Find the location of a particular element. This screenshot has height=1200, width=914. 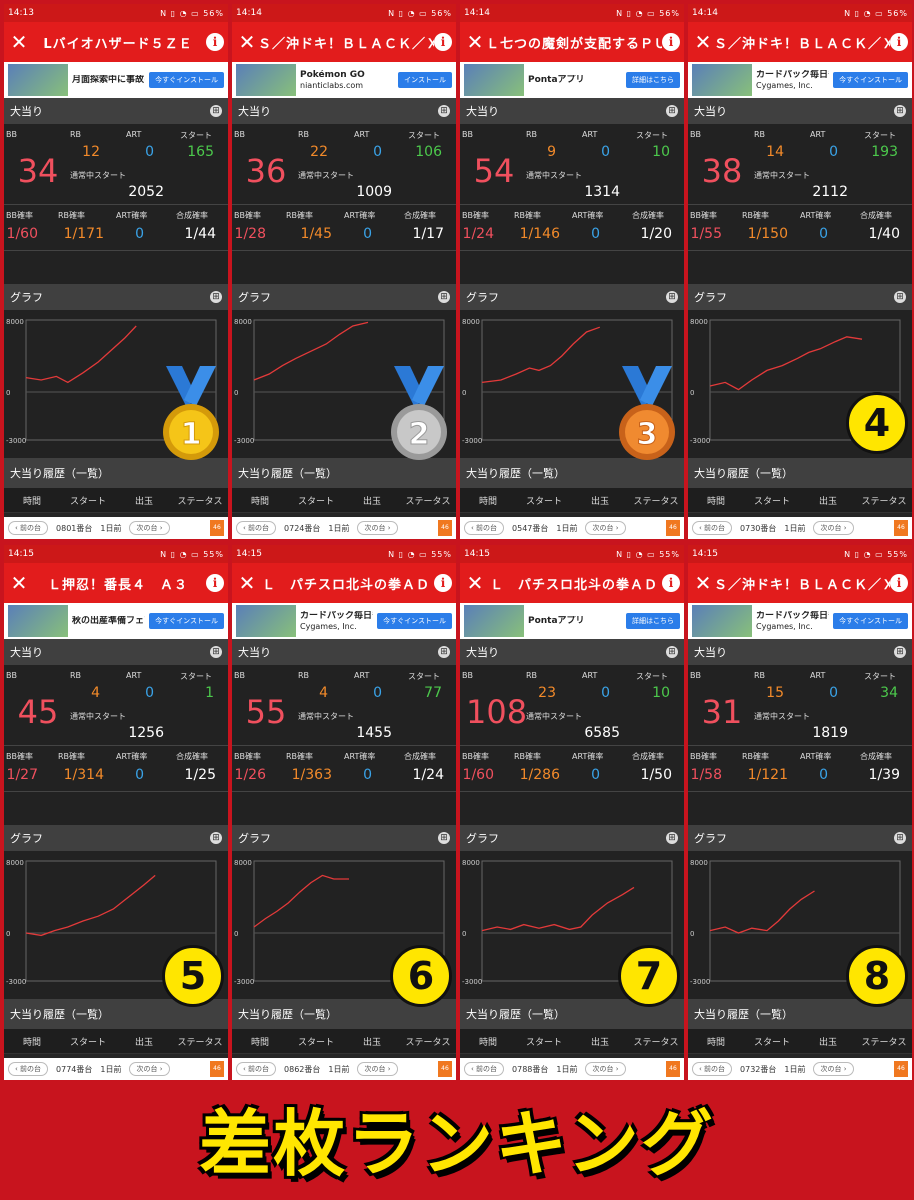

machine-title: Ｌ パチスロ北斗の拳ＡＤ is located at coordinates (345, 585).